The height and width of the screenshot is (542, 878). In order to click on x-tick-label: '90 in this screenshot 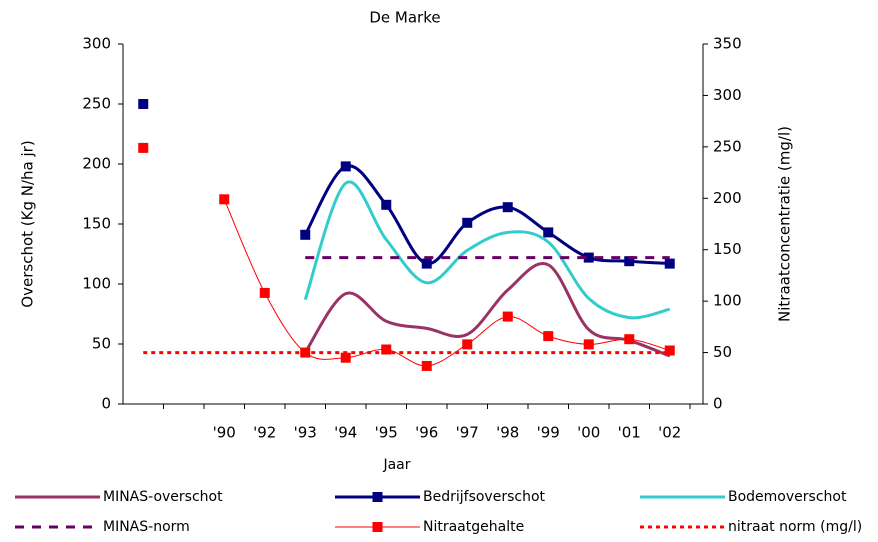, I will do `click(224, 433)`.